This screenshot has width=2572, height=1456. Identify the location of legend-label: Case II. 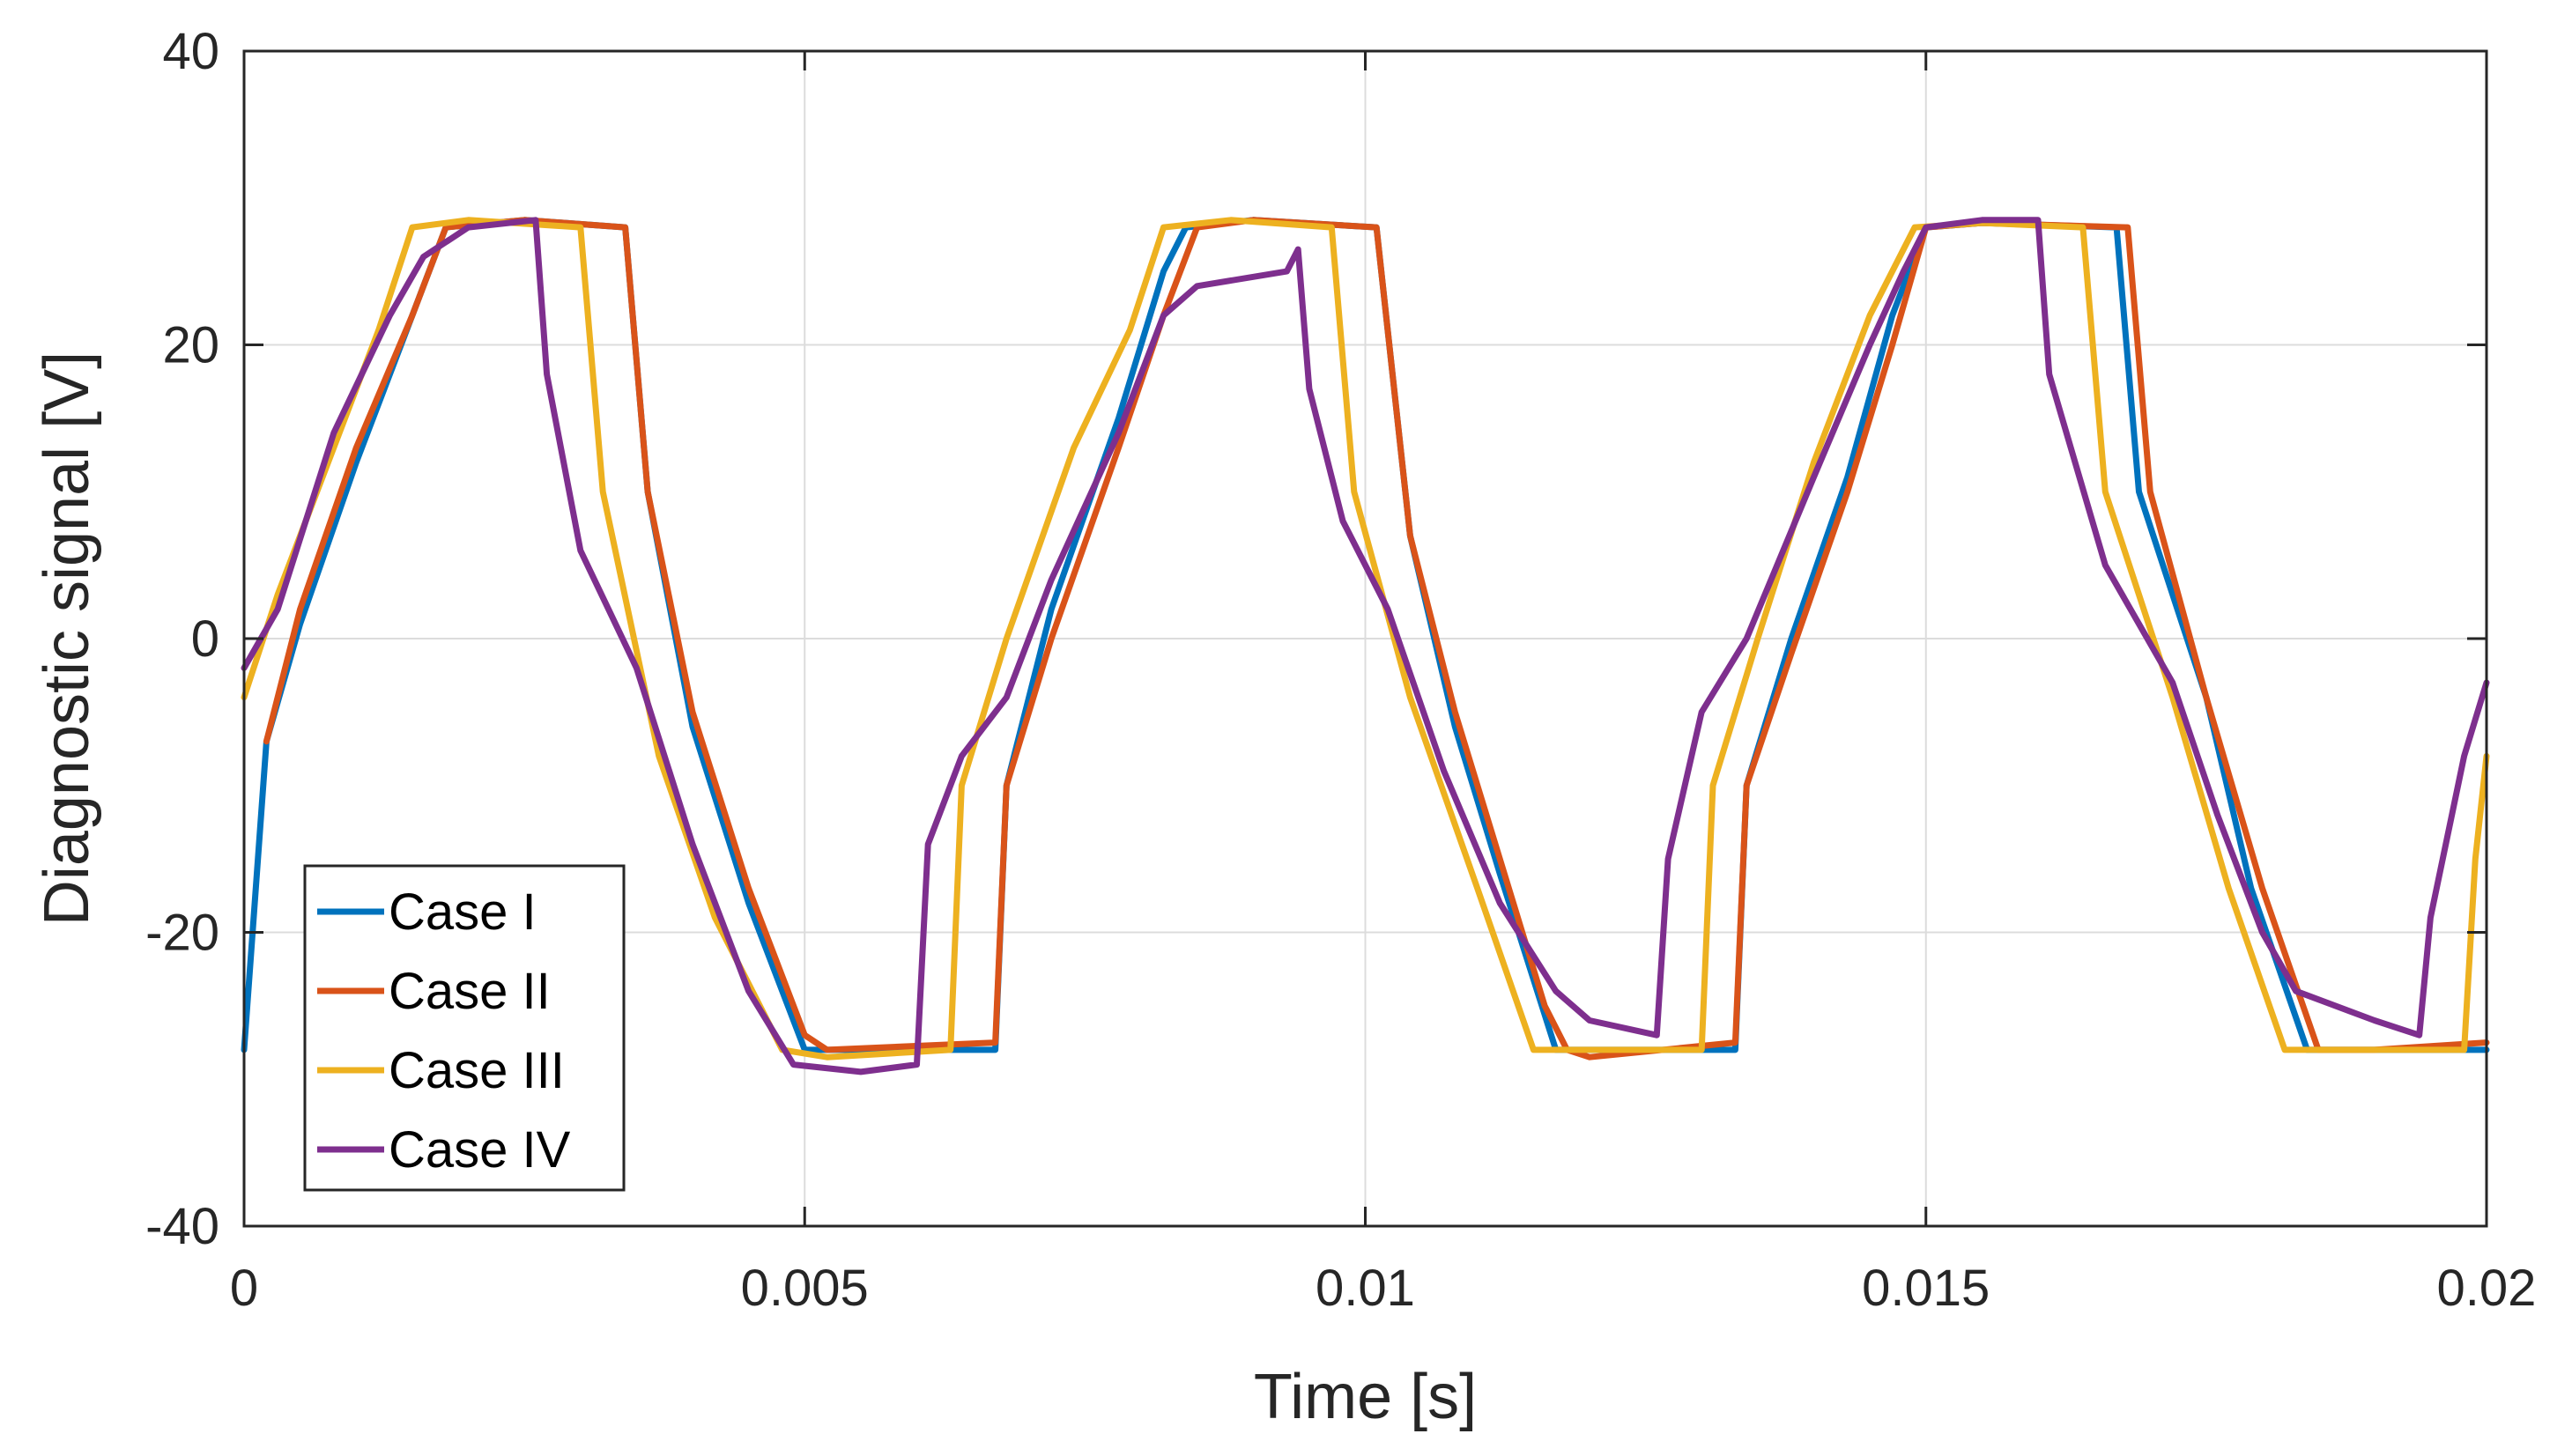
(470, 991).